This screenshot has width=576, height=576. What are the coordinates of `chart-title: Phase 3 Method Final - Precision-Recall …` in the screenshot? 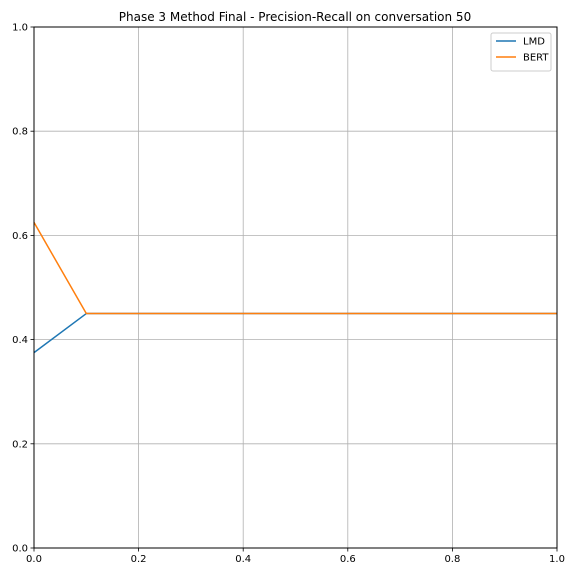 It's located at (295, 17).